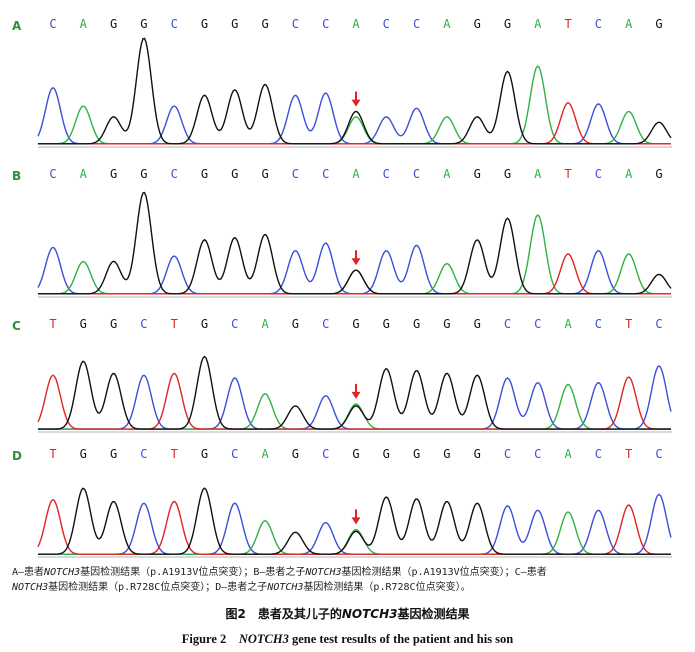 The image size is (695, 652). Describe the element at coordinates (354, 123) in the screenshot. I see `trace-t-a` at that location.